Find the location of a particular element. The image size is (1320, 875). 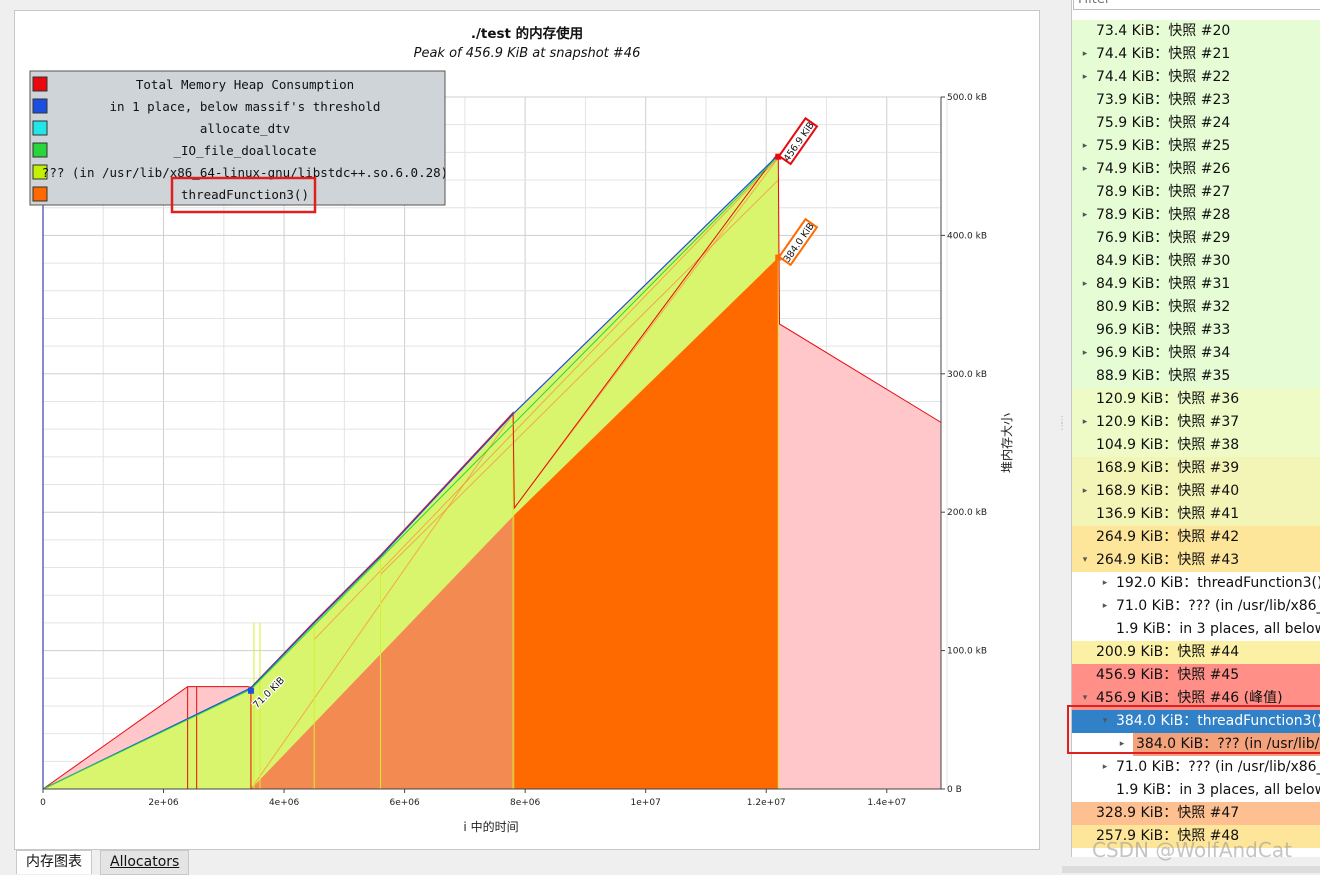

tree-row-snapshot: ▸ 168.9 KiB：快照 #40 is located at coordinates (1196, 491).